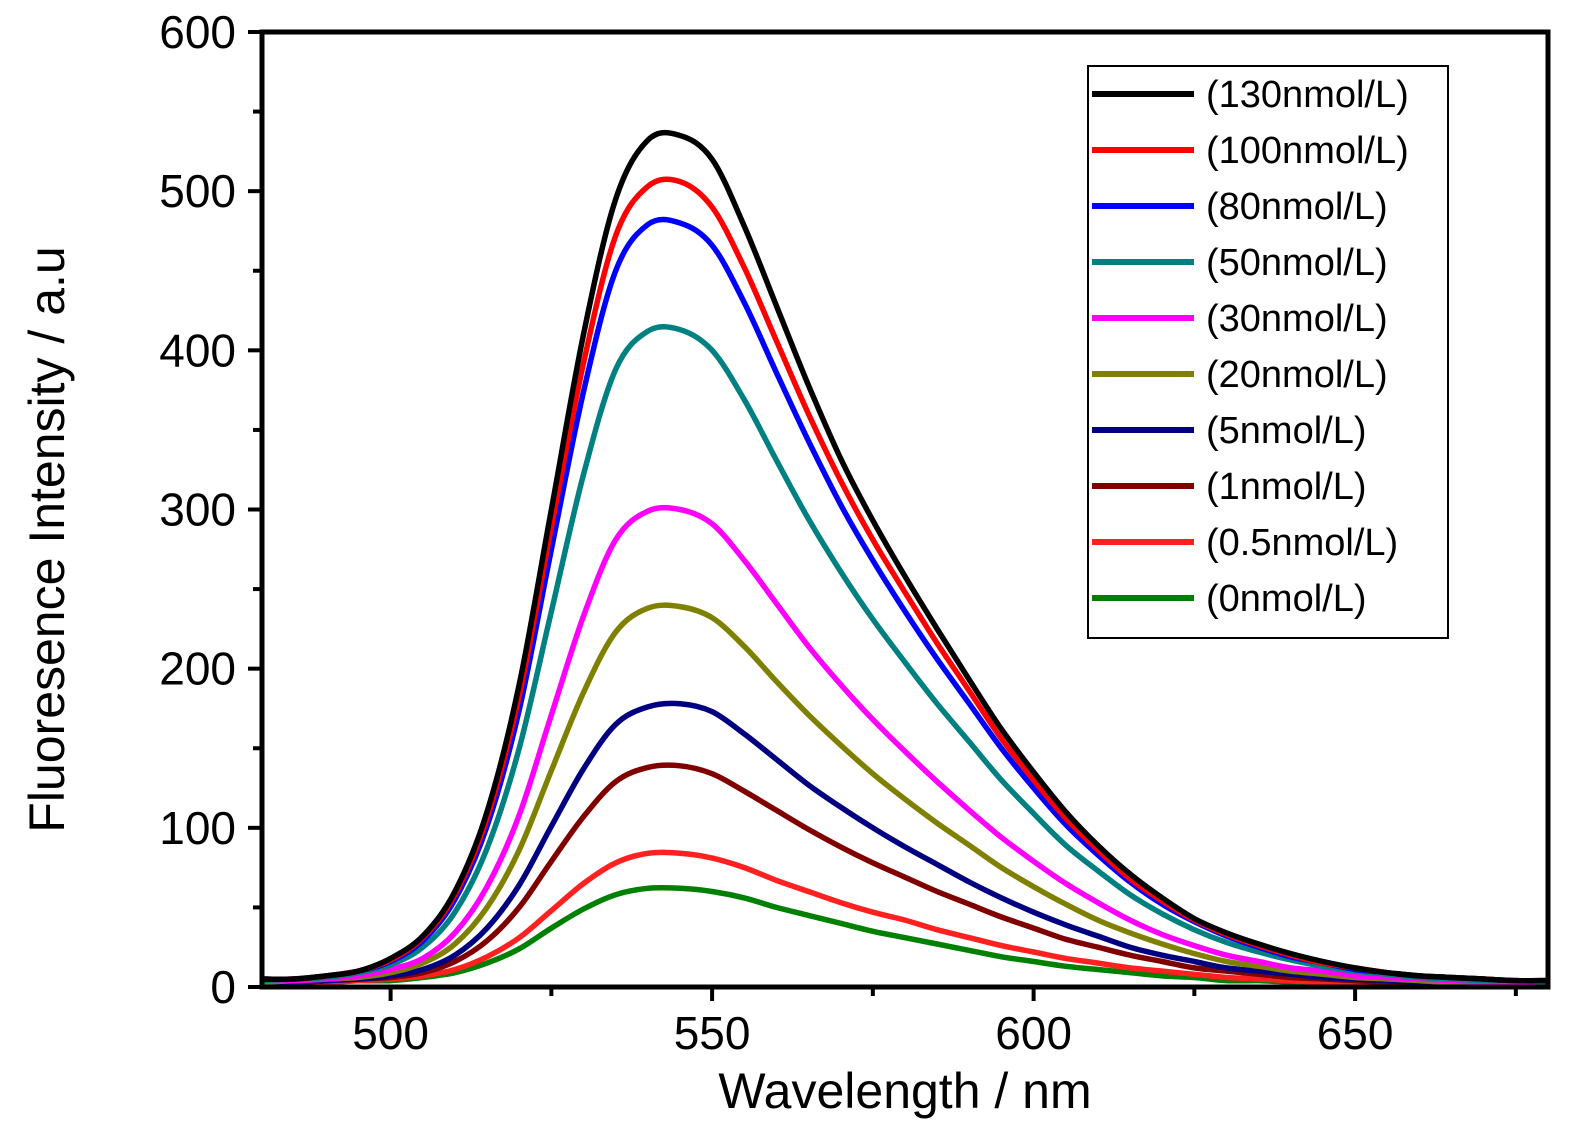 The image size is (1575, 1131). What do you see at coordinates (1307, 151) in the screenshot?
I see `legend-label-1: (100nmol/L)` at bounding box center [1307, 151].